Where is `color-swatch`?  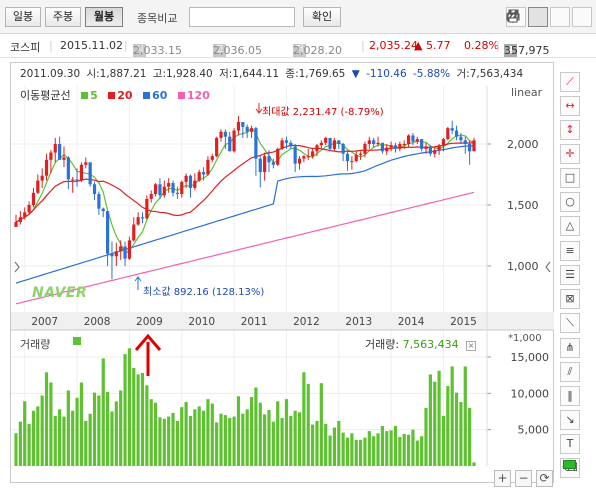 color-swatch is located at coordinates (569, 464).